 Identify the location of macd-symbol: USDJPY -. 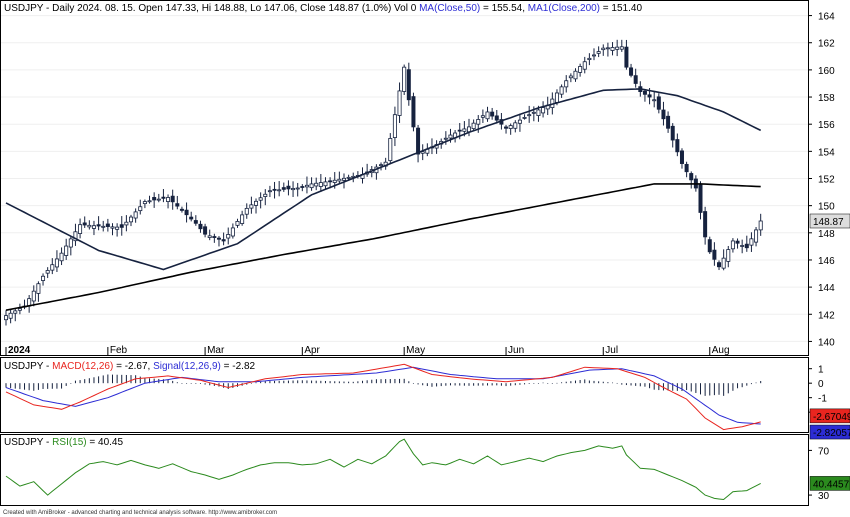
(28, 366).